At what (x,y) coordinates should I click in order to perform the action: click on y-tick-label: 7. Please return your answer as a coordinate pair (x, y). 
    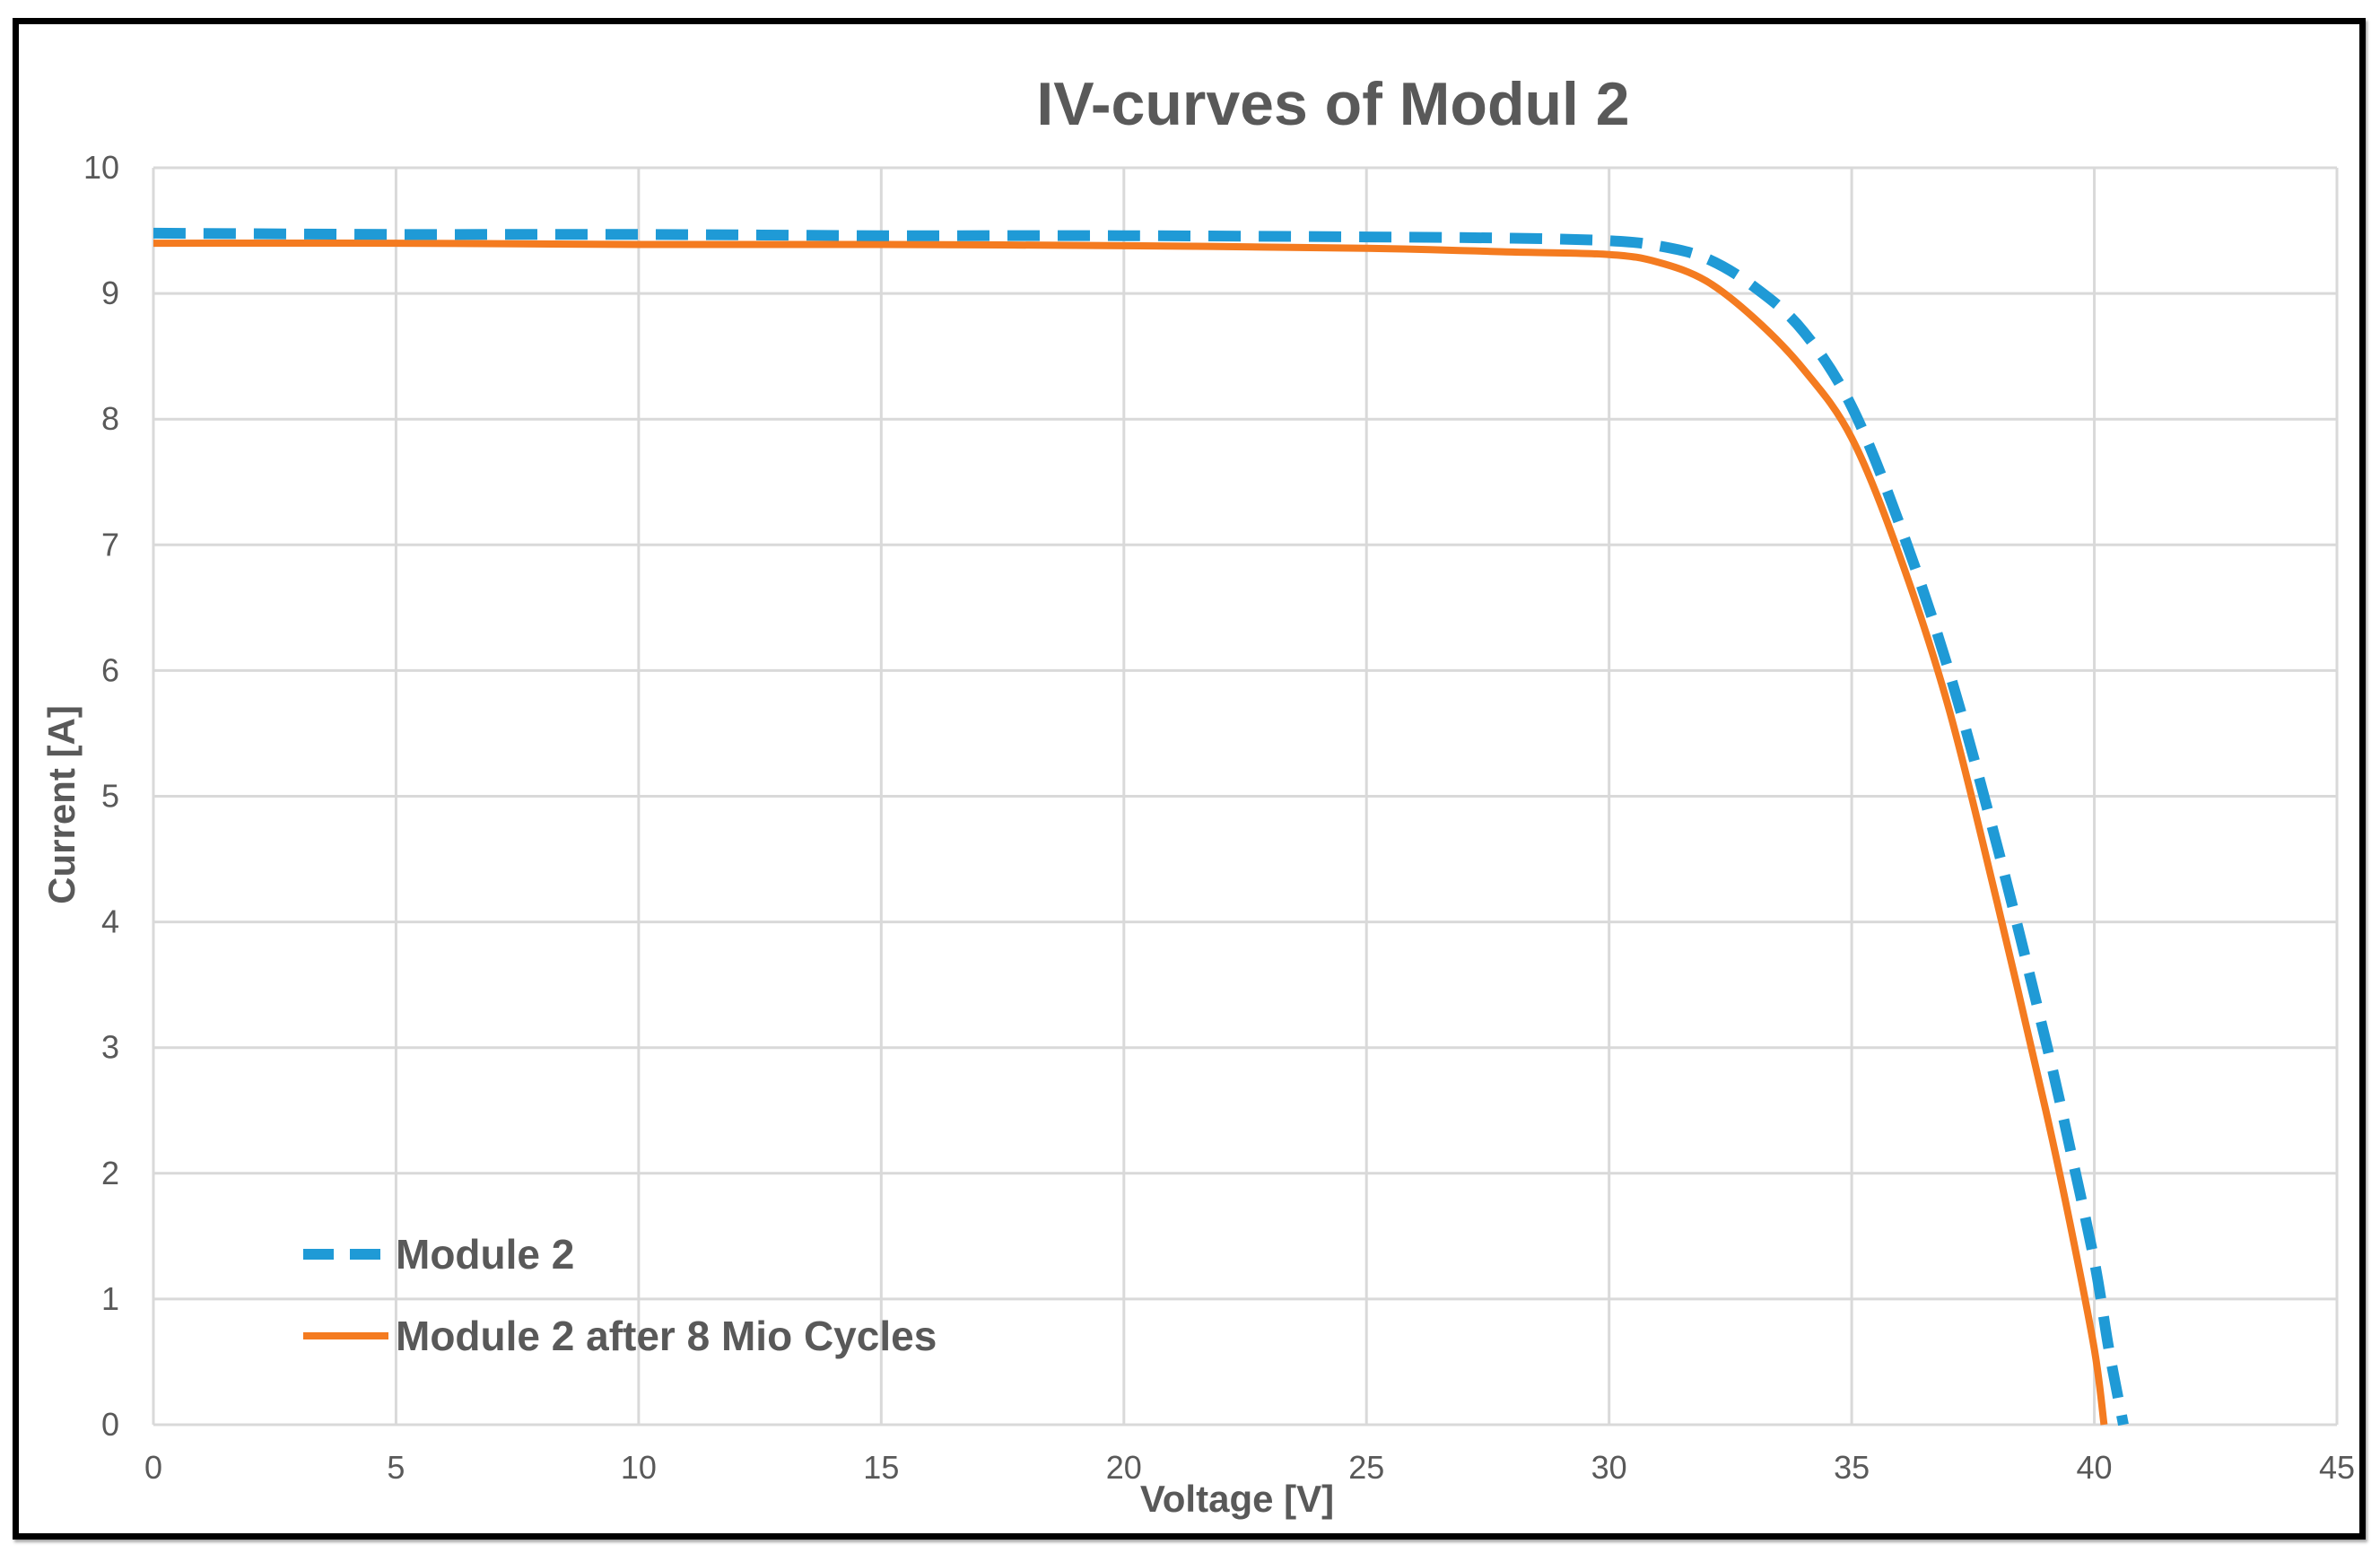
    Looking at the image, I should click on (110, 544).